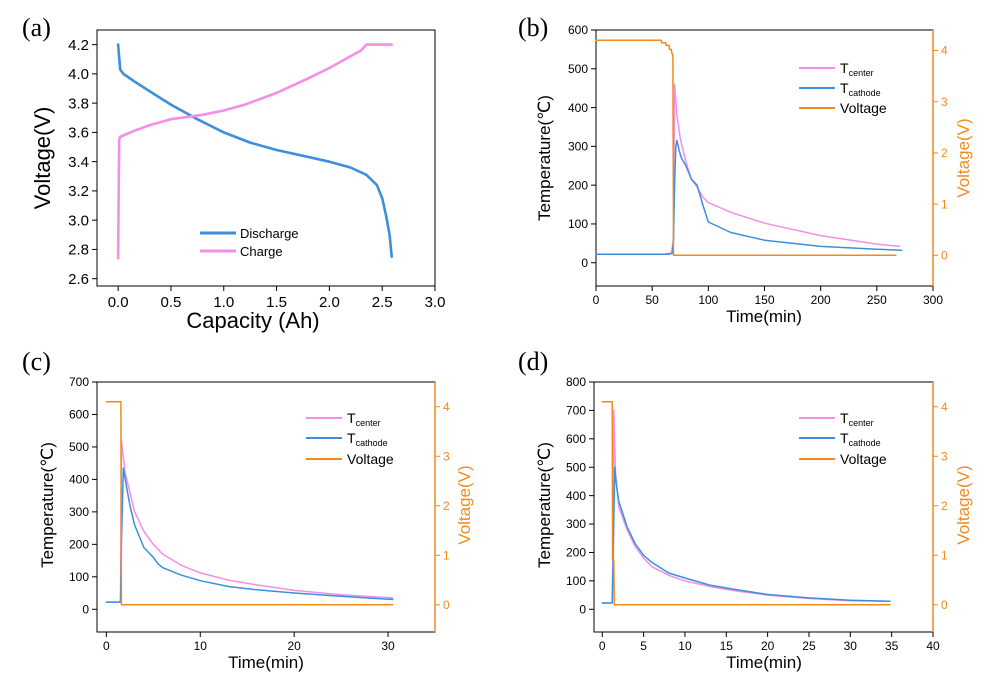 The image size is (998, 682). Describe the element at coordinates (83, 495) in the screenshot. I see `panel-c-y-ticks: 0 100 200 300 400 500 600 700` at that location.